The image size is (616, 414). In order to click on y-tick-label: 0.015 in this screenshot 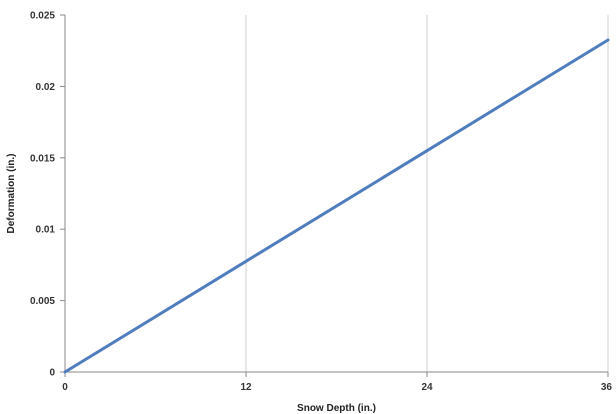, I will do `click(42, 158)`.